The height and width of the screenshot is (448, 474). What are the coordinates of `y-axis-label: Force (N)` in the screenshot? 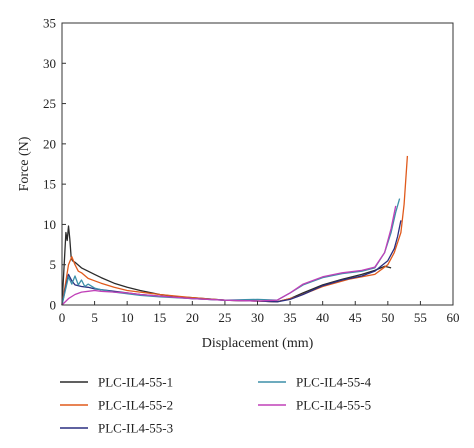 It's located at (24, 163).